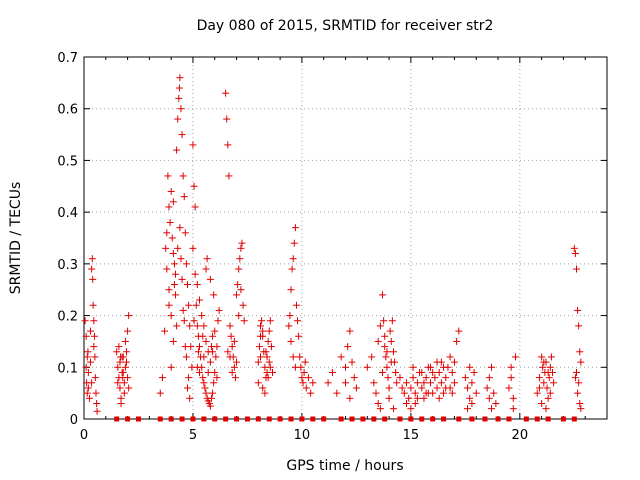  What do you see at coordinates (67, 161) in the screenshot?
I see `y-tick-label: 0.5` at bounding box center [67, 161].